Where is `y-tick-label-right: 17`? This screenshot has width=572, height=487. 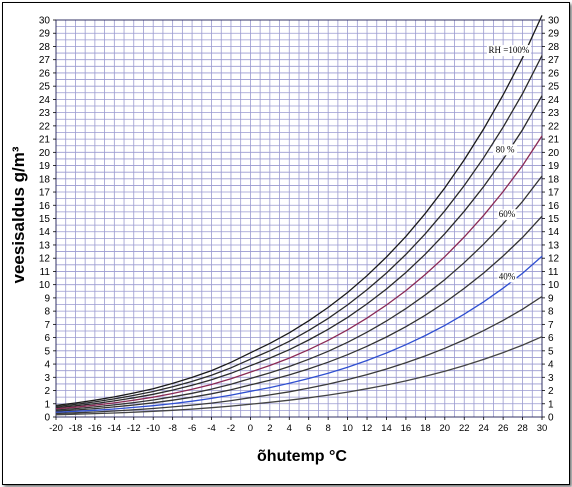
y-tick-label-right: 17 is located at coordinates (554, 193).